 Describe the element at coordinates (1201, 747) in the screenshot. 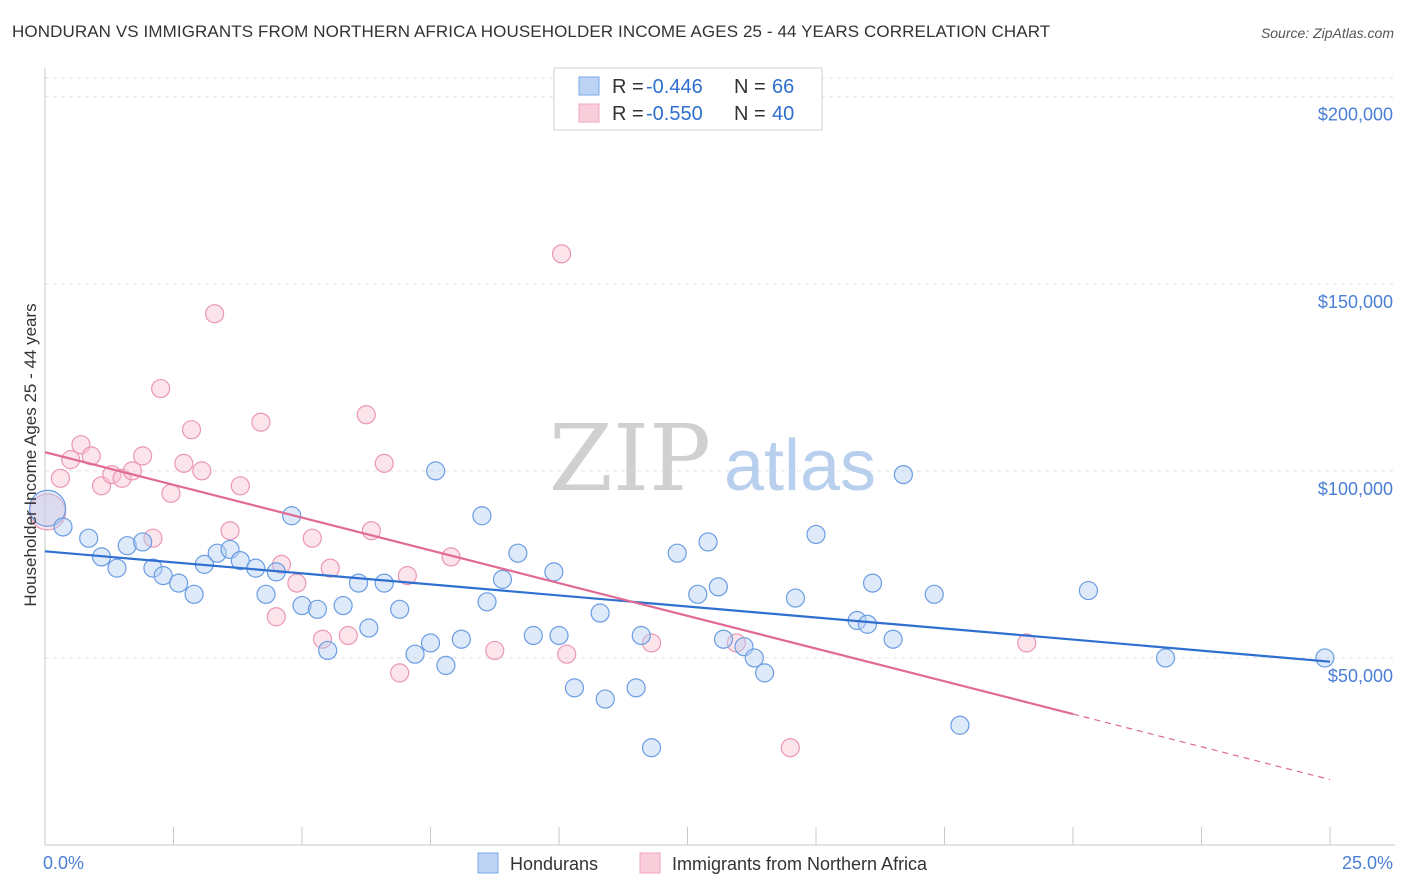

I see `trend-line-immigrants-extension` at that location.